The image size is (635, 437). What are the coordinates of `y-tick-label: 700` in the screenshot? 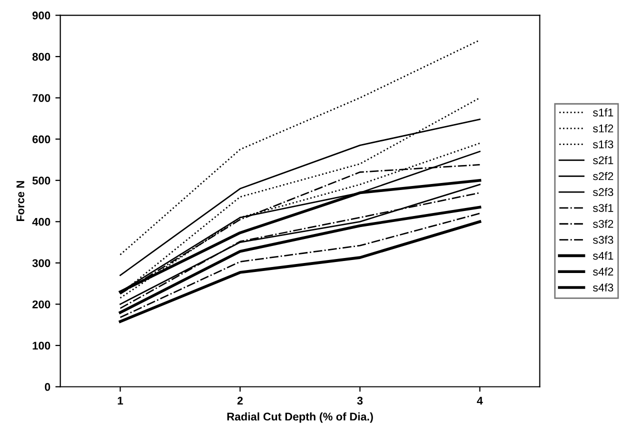 It's located at (41, 98).